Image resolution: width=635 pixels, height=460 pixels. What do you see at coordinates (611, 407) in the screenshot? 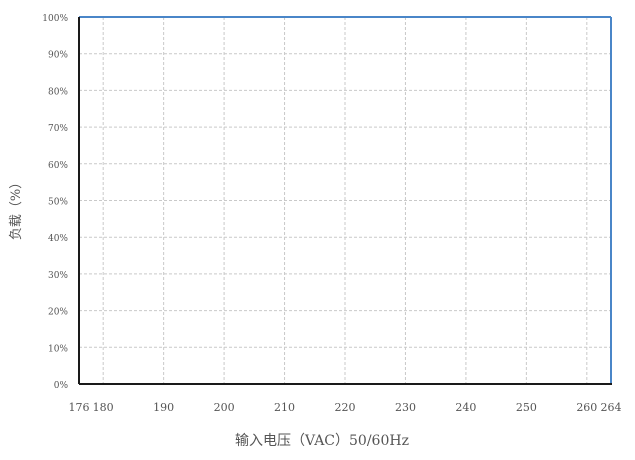
I see `x-tick-label: 264` at bounding box center [611, 407].